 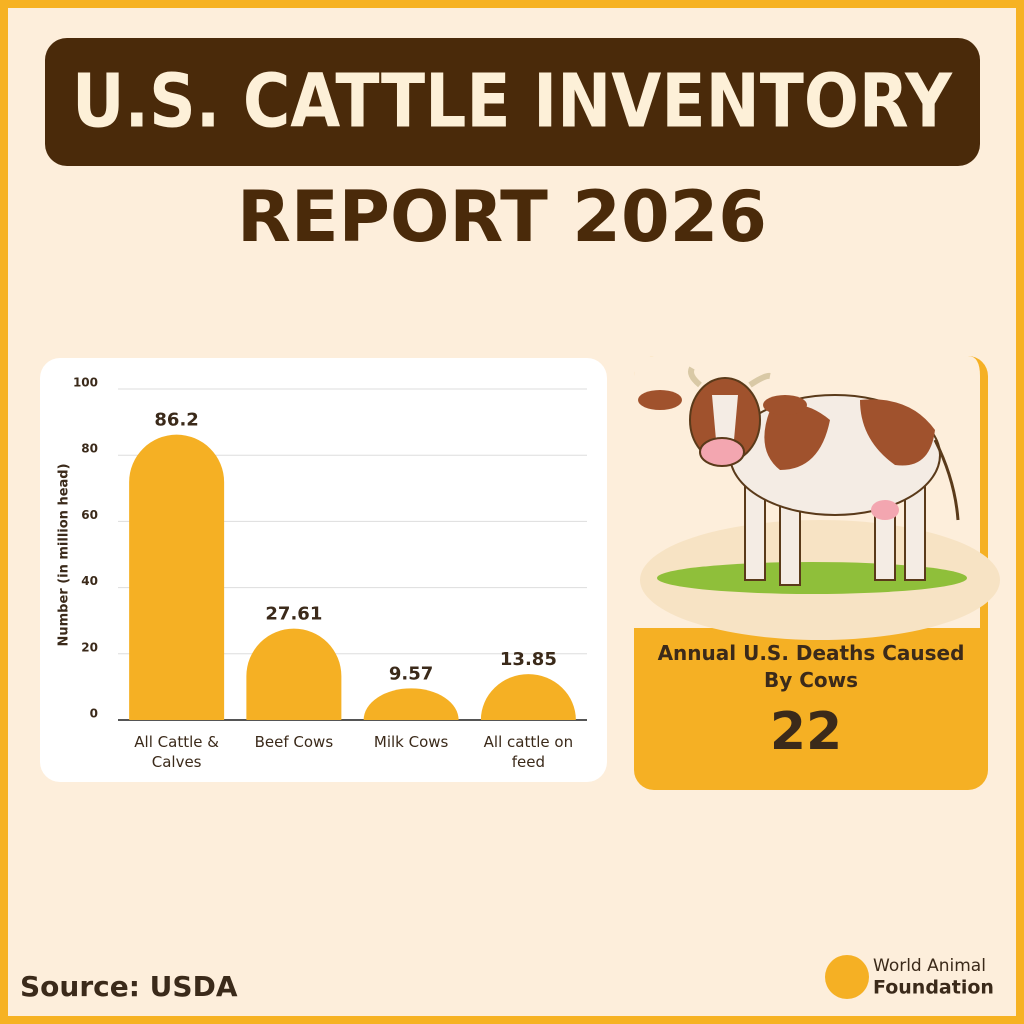 I want to click on x-tick-label: All cattle on feed, so click(x=528, y=752).